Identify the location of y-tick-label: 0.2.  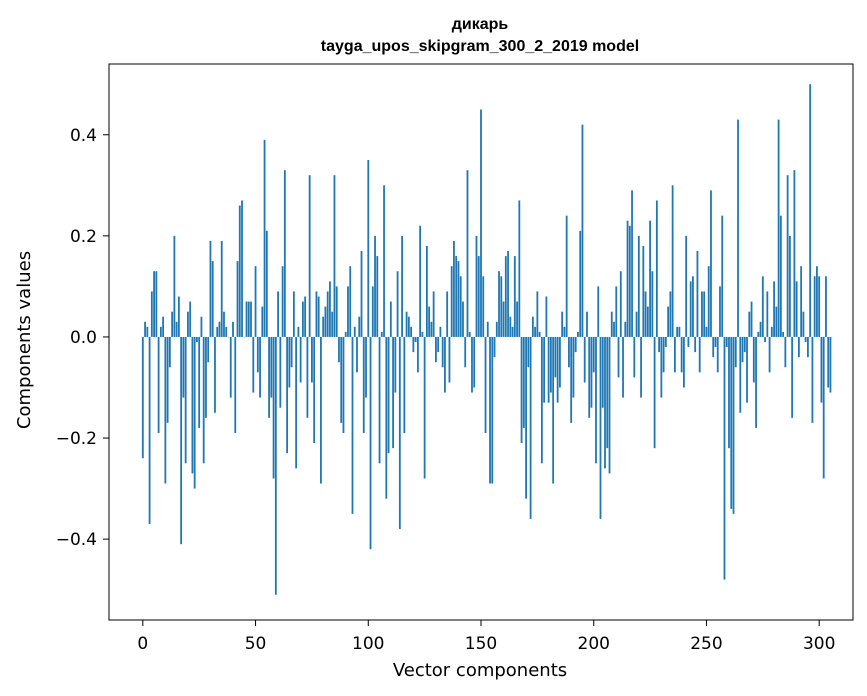
(83, 237).